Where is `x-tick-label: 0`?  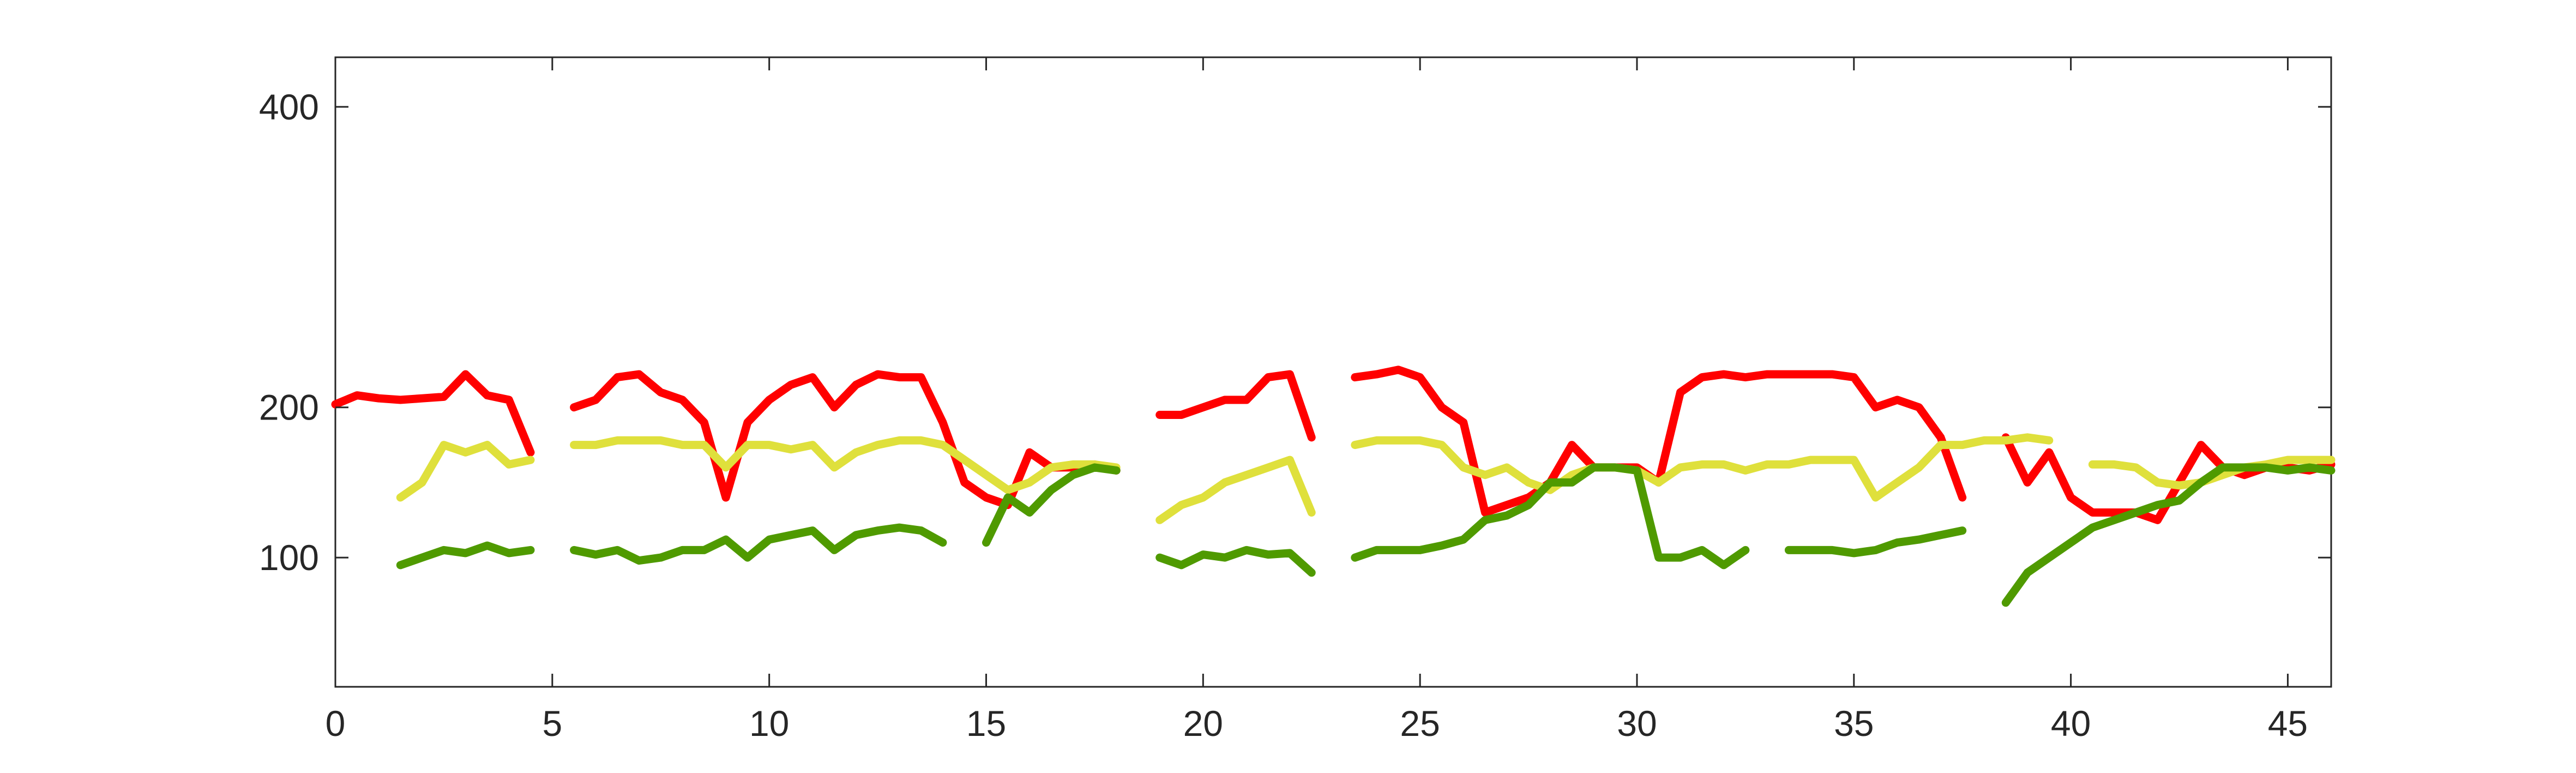
x-tick-label: 0 is located at coordinates (336, 723).